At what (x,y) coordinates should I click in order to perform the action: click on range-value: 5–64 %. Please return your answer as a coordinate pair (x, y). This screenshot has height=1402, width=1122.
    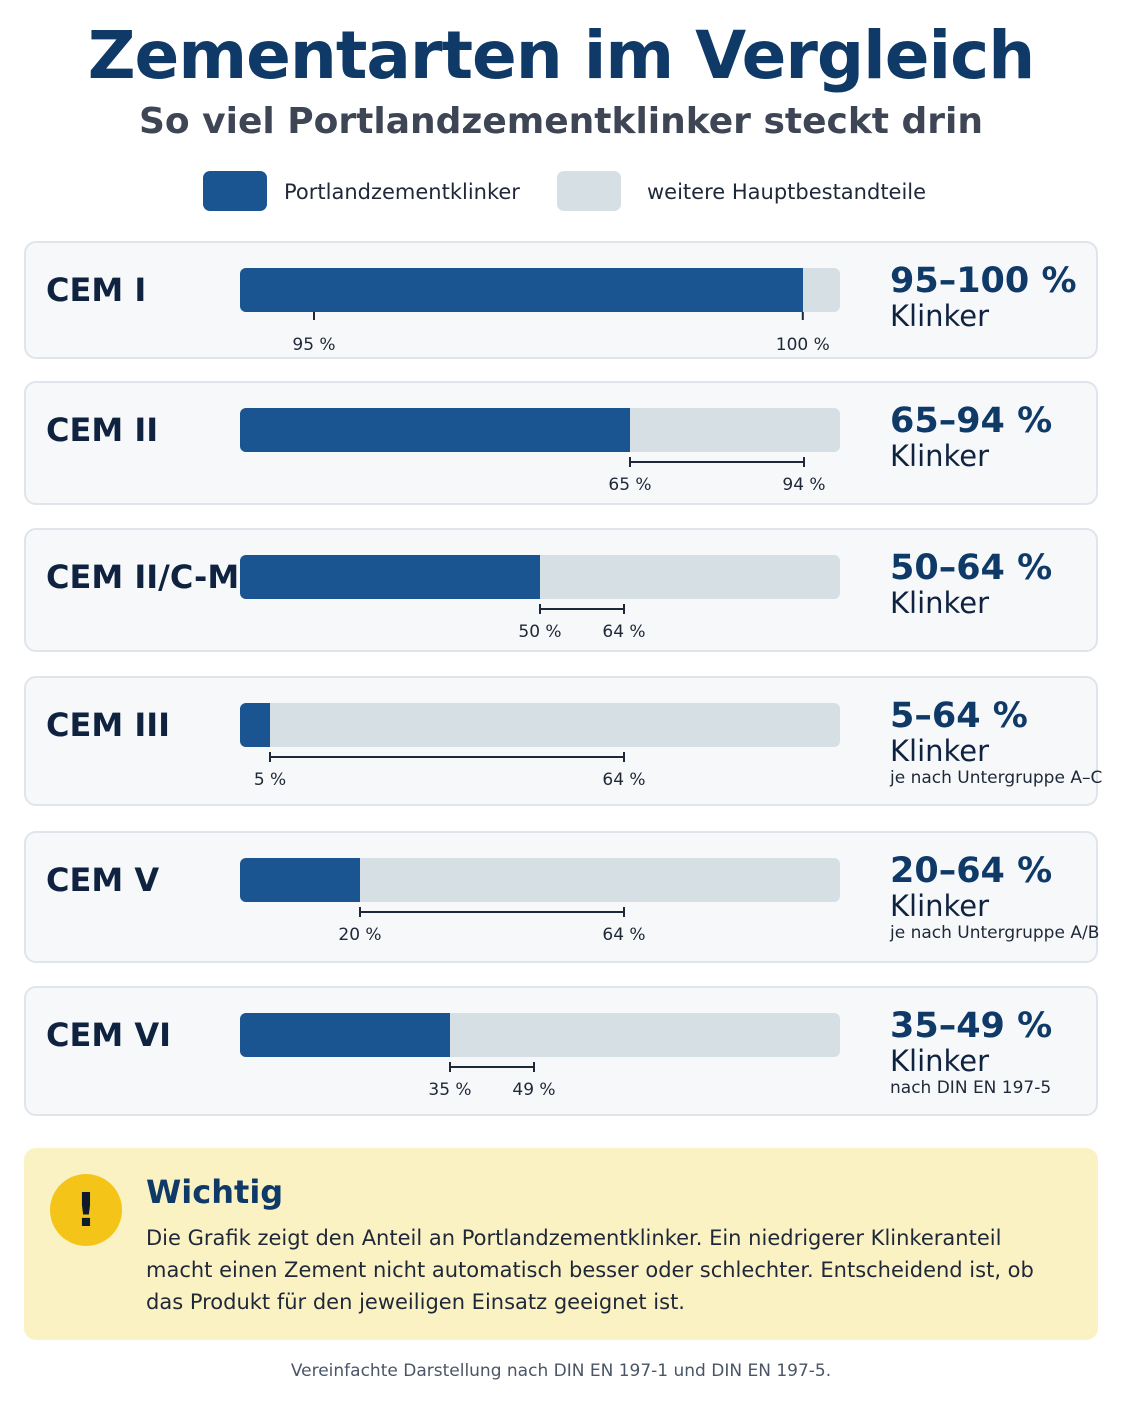
    Looking at the image, I should click on (959, 716).